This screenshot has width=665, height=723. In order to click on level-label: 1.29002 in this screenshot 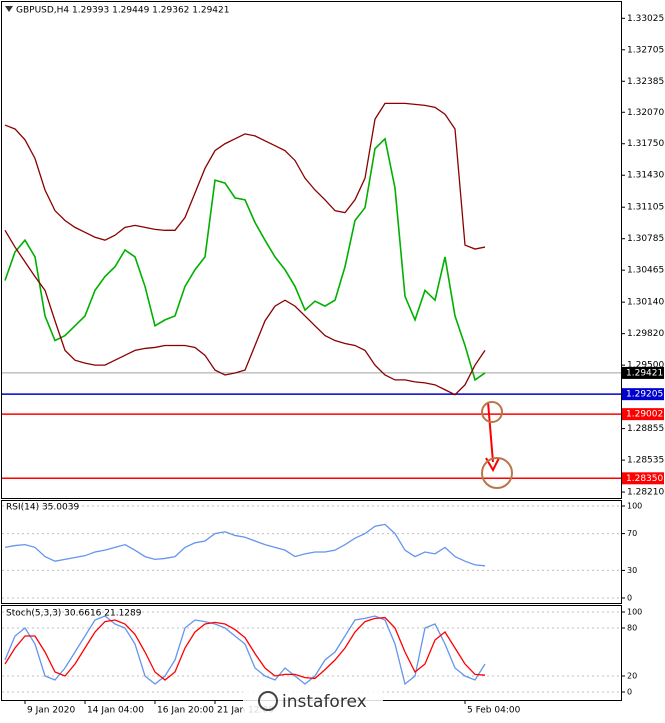, I will do `click(644, 415)`.